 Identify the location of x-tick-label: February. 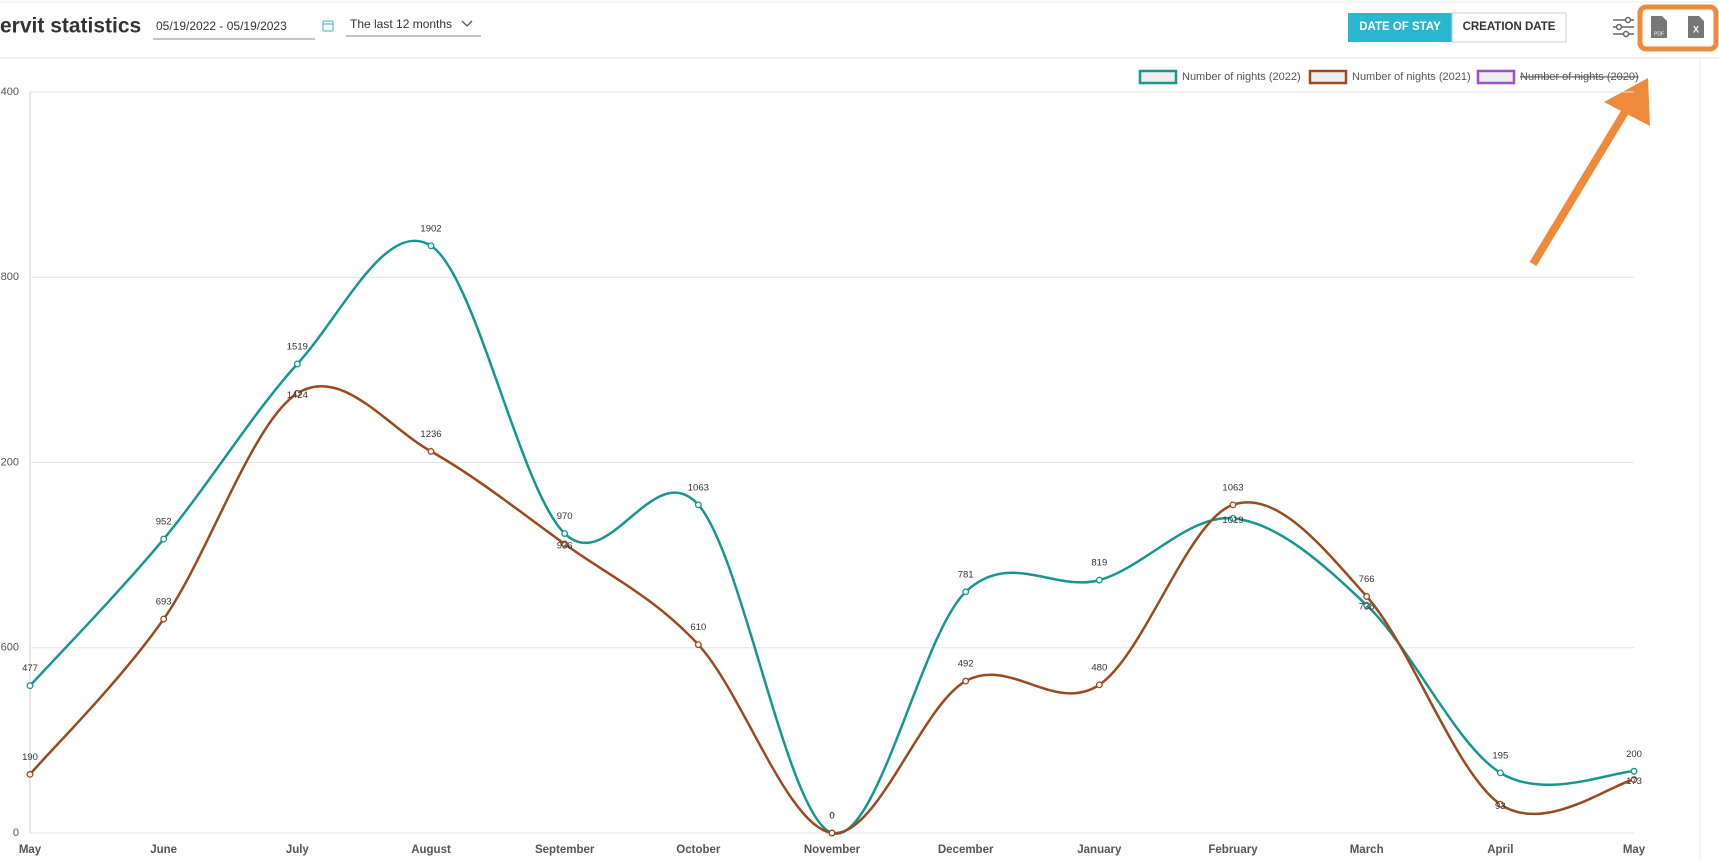
(1233, 850).